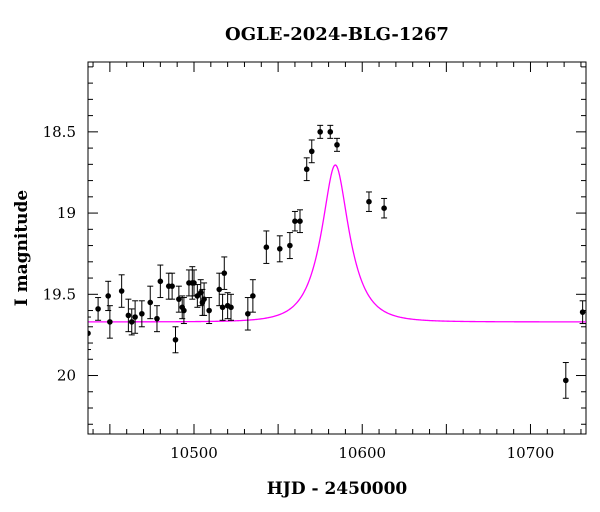 The width and height of the screenshot is (600, 512). What do you see at coordinates (59, 294) in the screenshot?
I see `y-tick-label: 19.5` at bounding box center [59, 294].